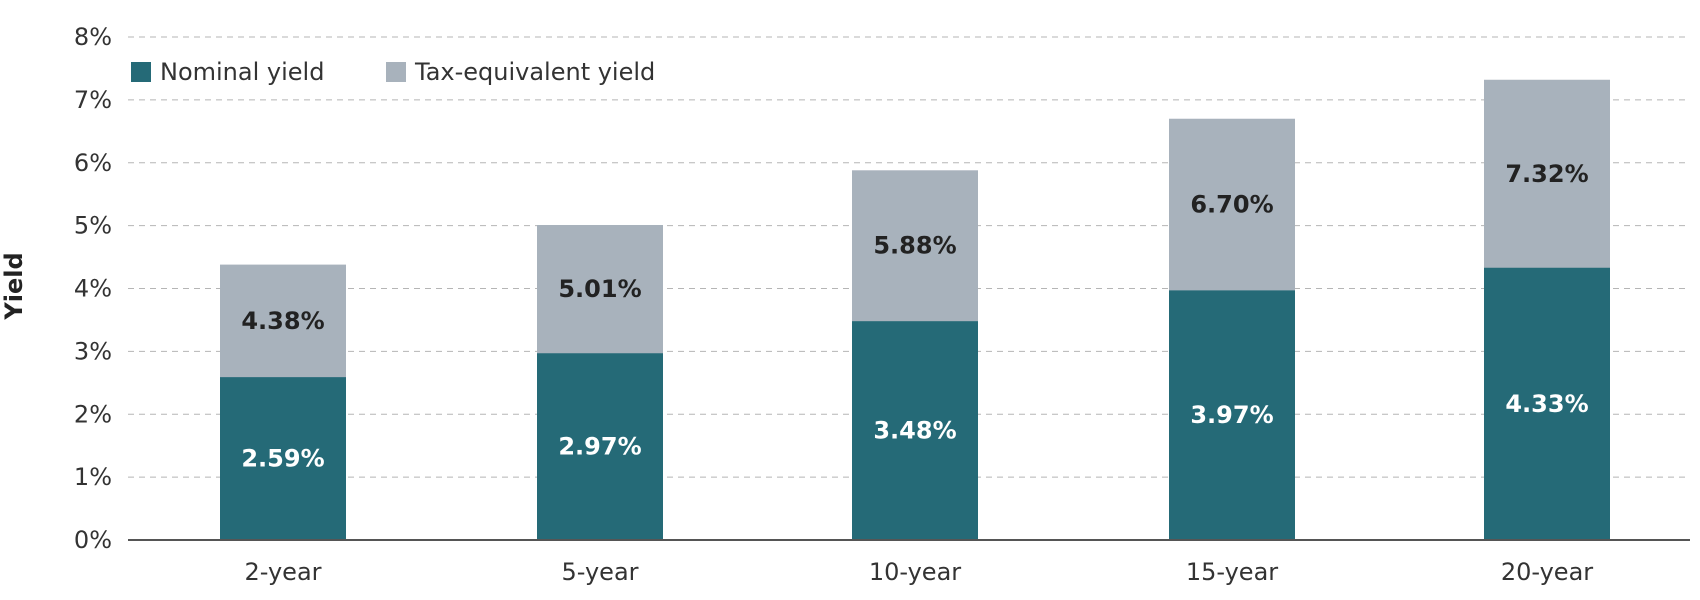 This screenshot has width=1700, height=600. I want to click on x-tick-label: 5-year, so click(599, 572).